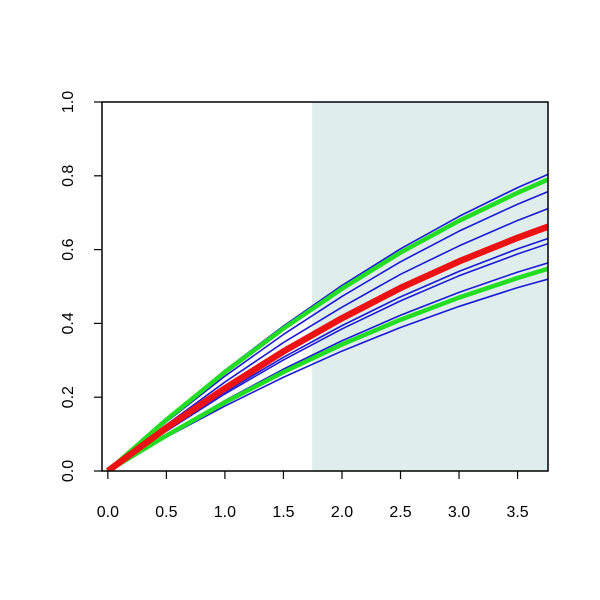 The height and width of the screenshot is (600, 600). I want to click on x-tick-label: 0.5, so click(166, 512).